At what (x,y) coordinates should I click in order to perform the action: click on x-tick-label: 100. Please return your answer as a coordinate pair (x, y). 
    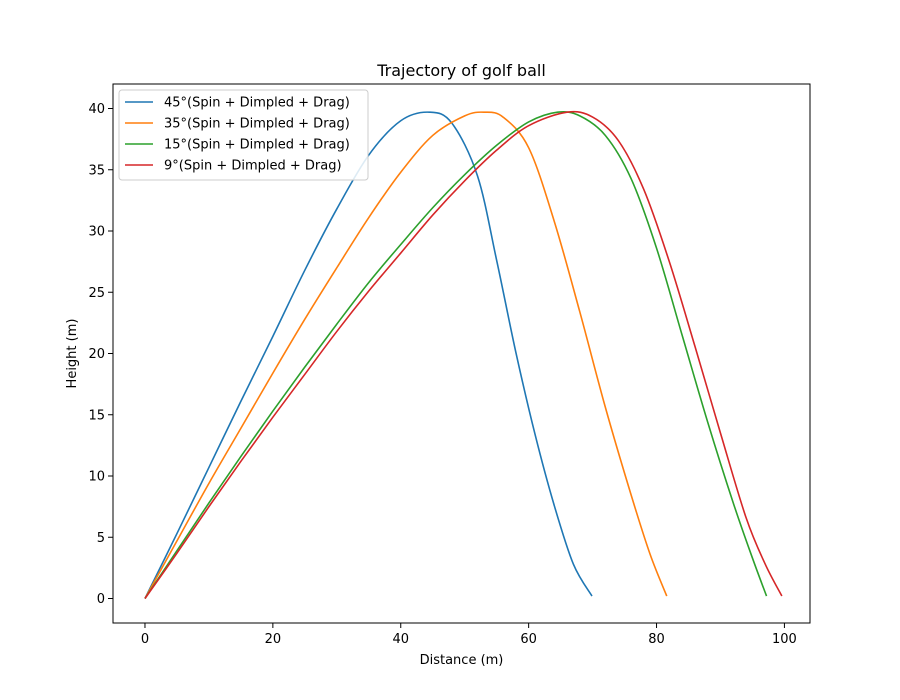
    Looking at the image, I should click on (784, 639).